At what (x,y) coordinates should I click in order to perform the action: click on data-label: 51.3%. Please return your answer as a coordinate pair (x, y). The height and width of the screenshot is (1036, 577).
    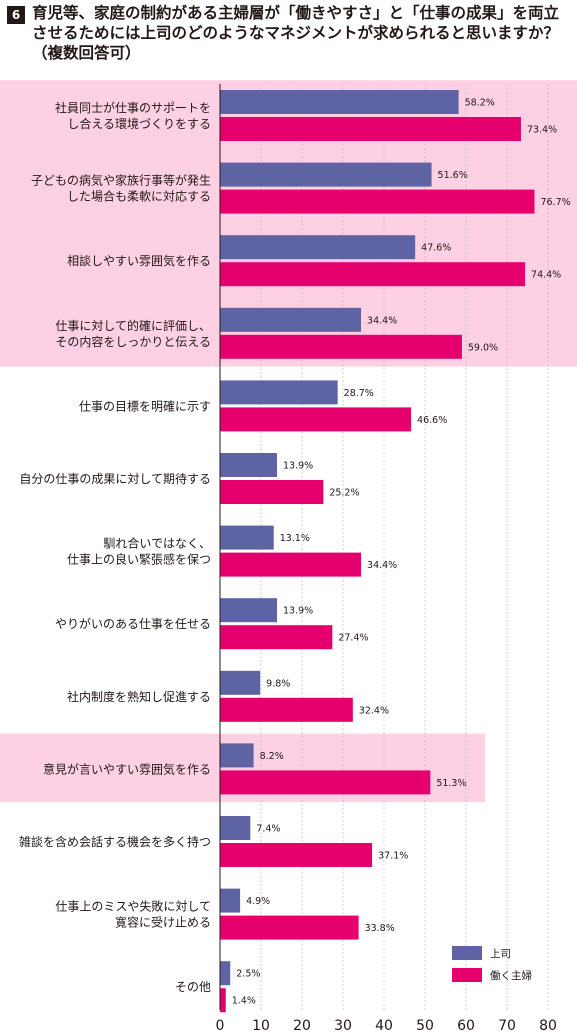
    Looking at the image, I should click on (451, 783).